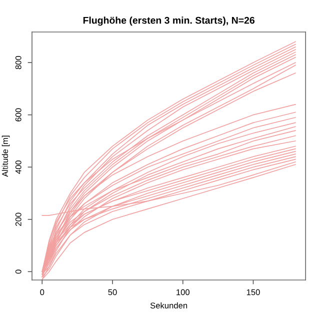 The width and height of the screenshot is (320, 320). Describe the element at coordinates (18, 167) in the screenshot. I see `y-tick-label: 400` at that location.